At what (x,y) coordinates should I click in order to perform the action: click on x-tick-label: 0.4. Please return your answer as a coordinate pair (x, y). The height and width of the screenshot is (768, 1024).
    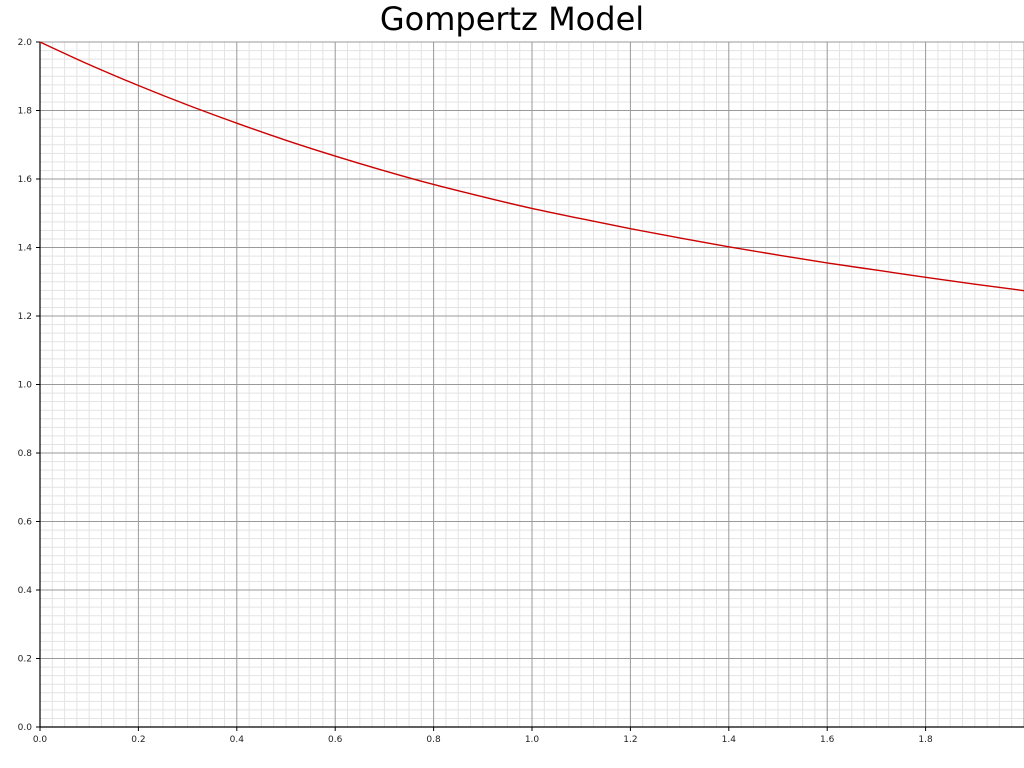
    Looking at the image, I should click on (237, 740).